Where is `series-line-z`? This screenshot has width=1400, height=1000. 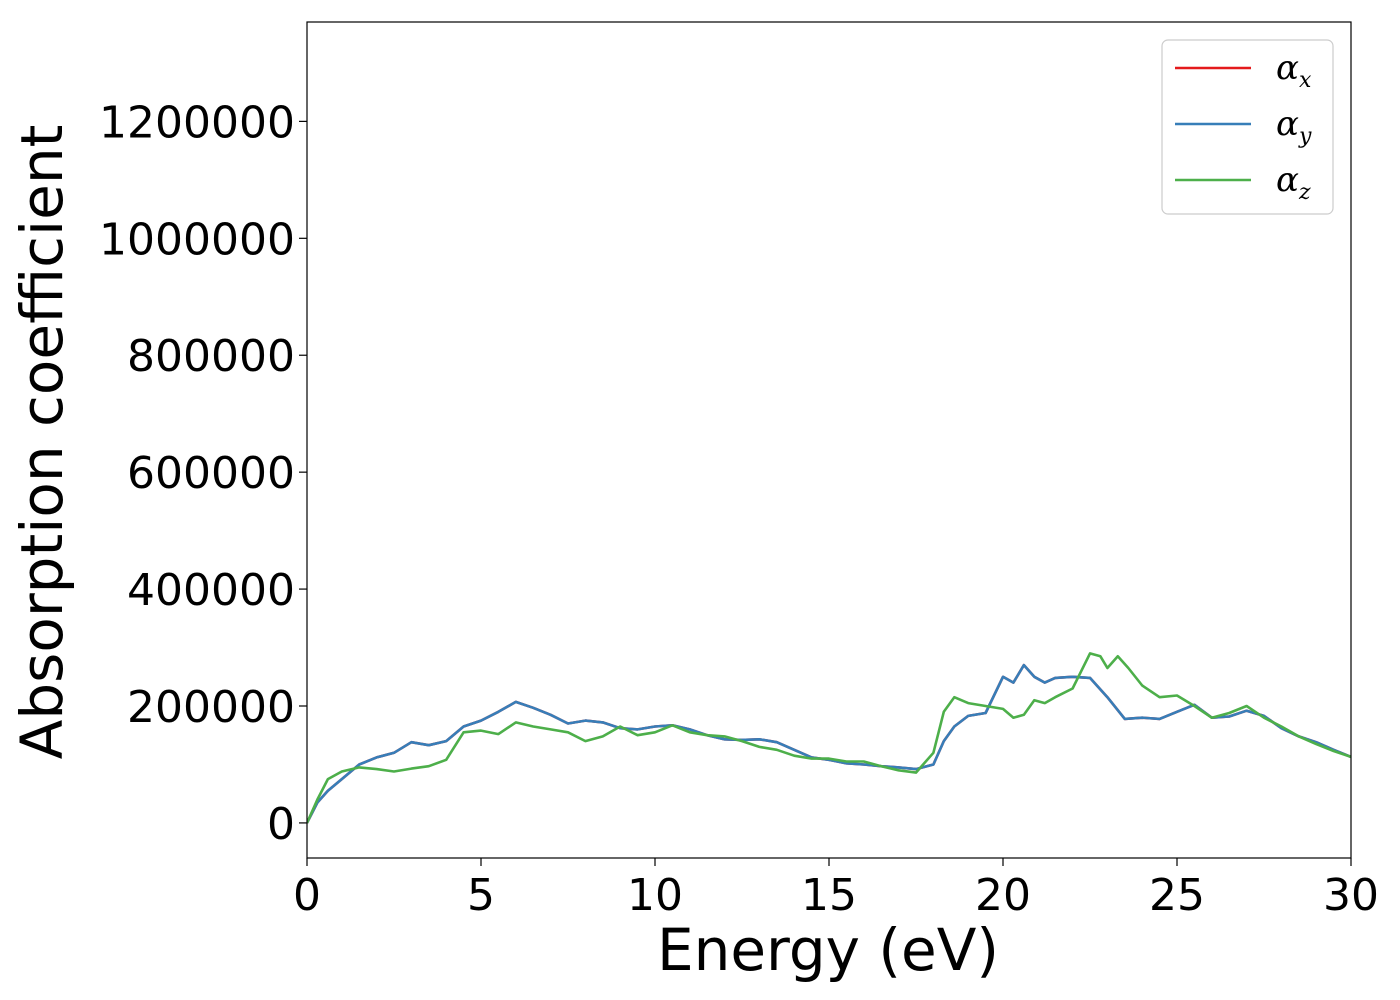 series-line-z is located at coordinates (829, 738).